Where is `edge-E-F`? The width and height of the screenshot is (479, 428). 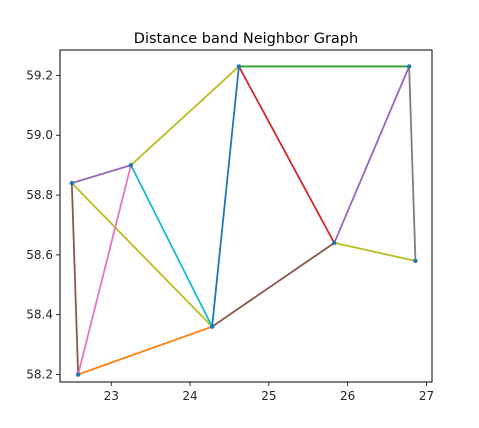 edge-E-F is located at coordinates (287, 154).